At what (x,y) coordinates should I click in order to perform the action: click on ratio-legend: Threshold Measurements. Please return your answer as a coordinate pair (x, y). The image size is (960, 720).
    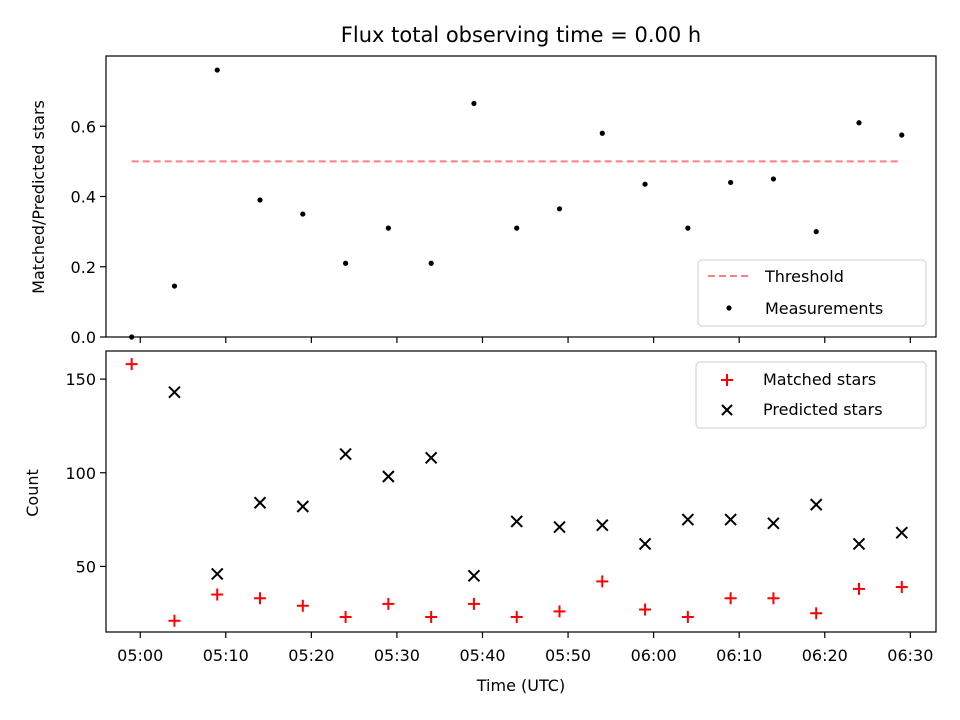
    Looking at the image, I should click on (812, 293).